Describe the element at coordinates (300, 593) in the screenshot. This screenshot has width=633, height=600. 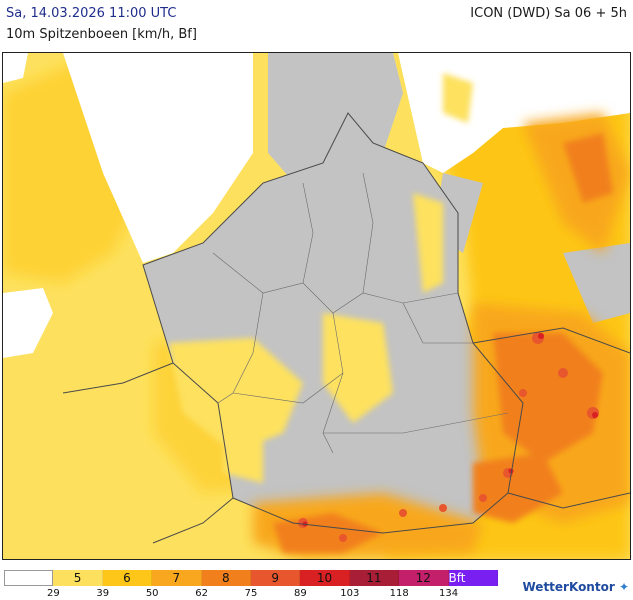
I see `legend-tick: 89` at that location.